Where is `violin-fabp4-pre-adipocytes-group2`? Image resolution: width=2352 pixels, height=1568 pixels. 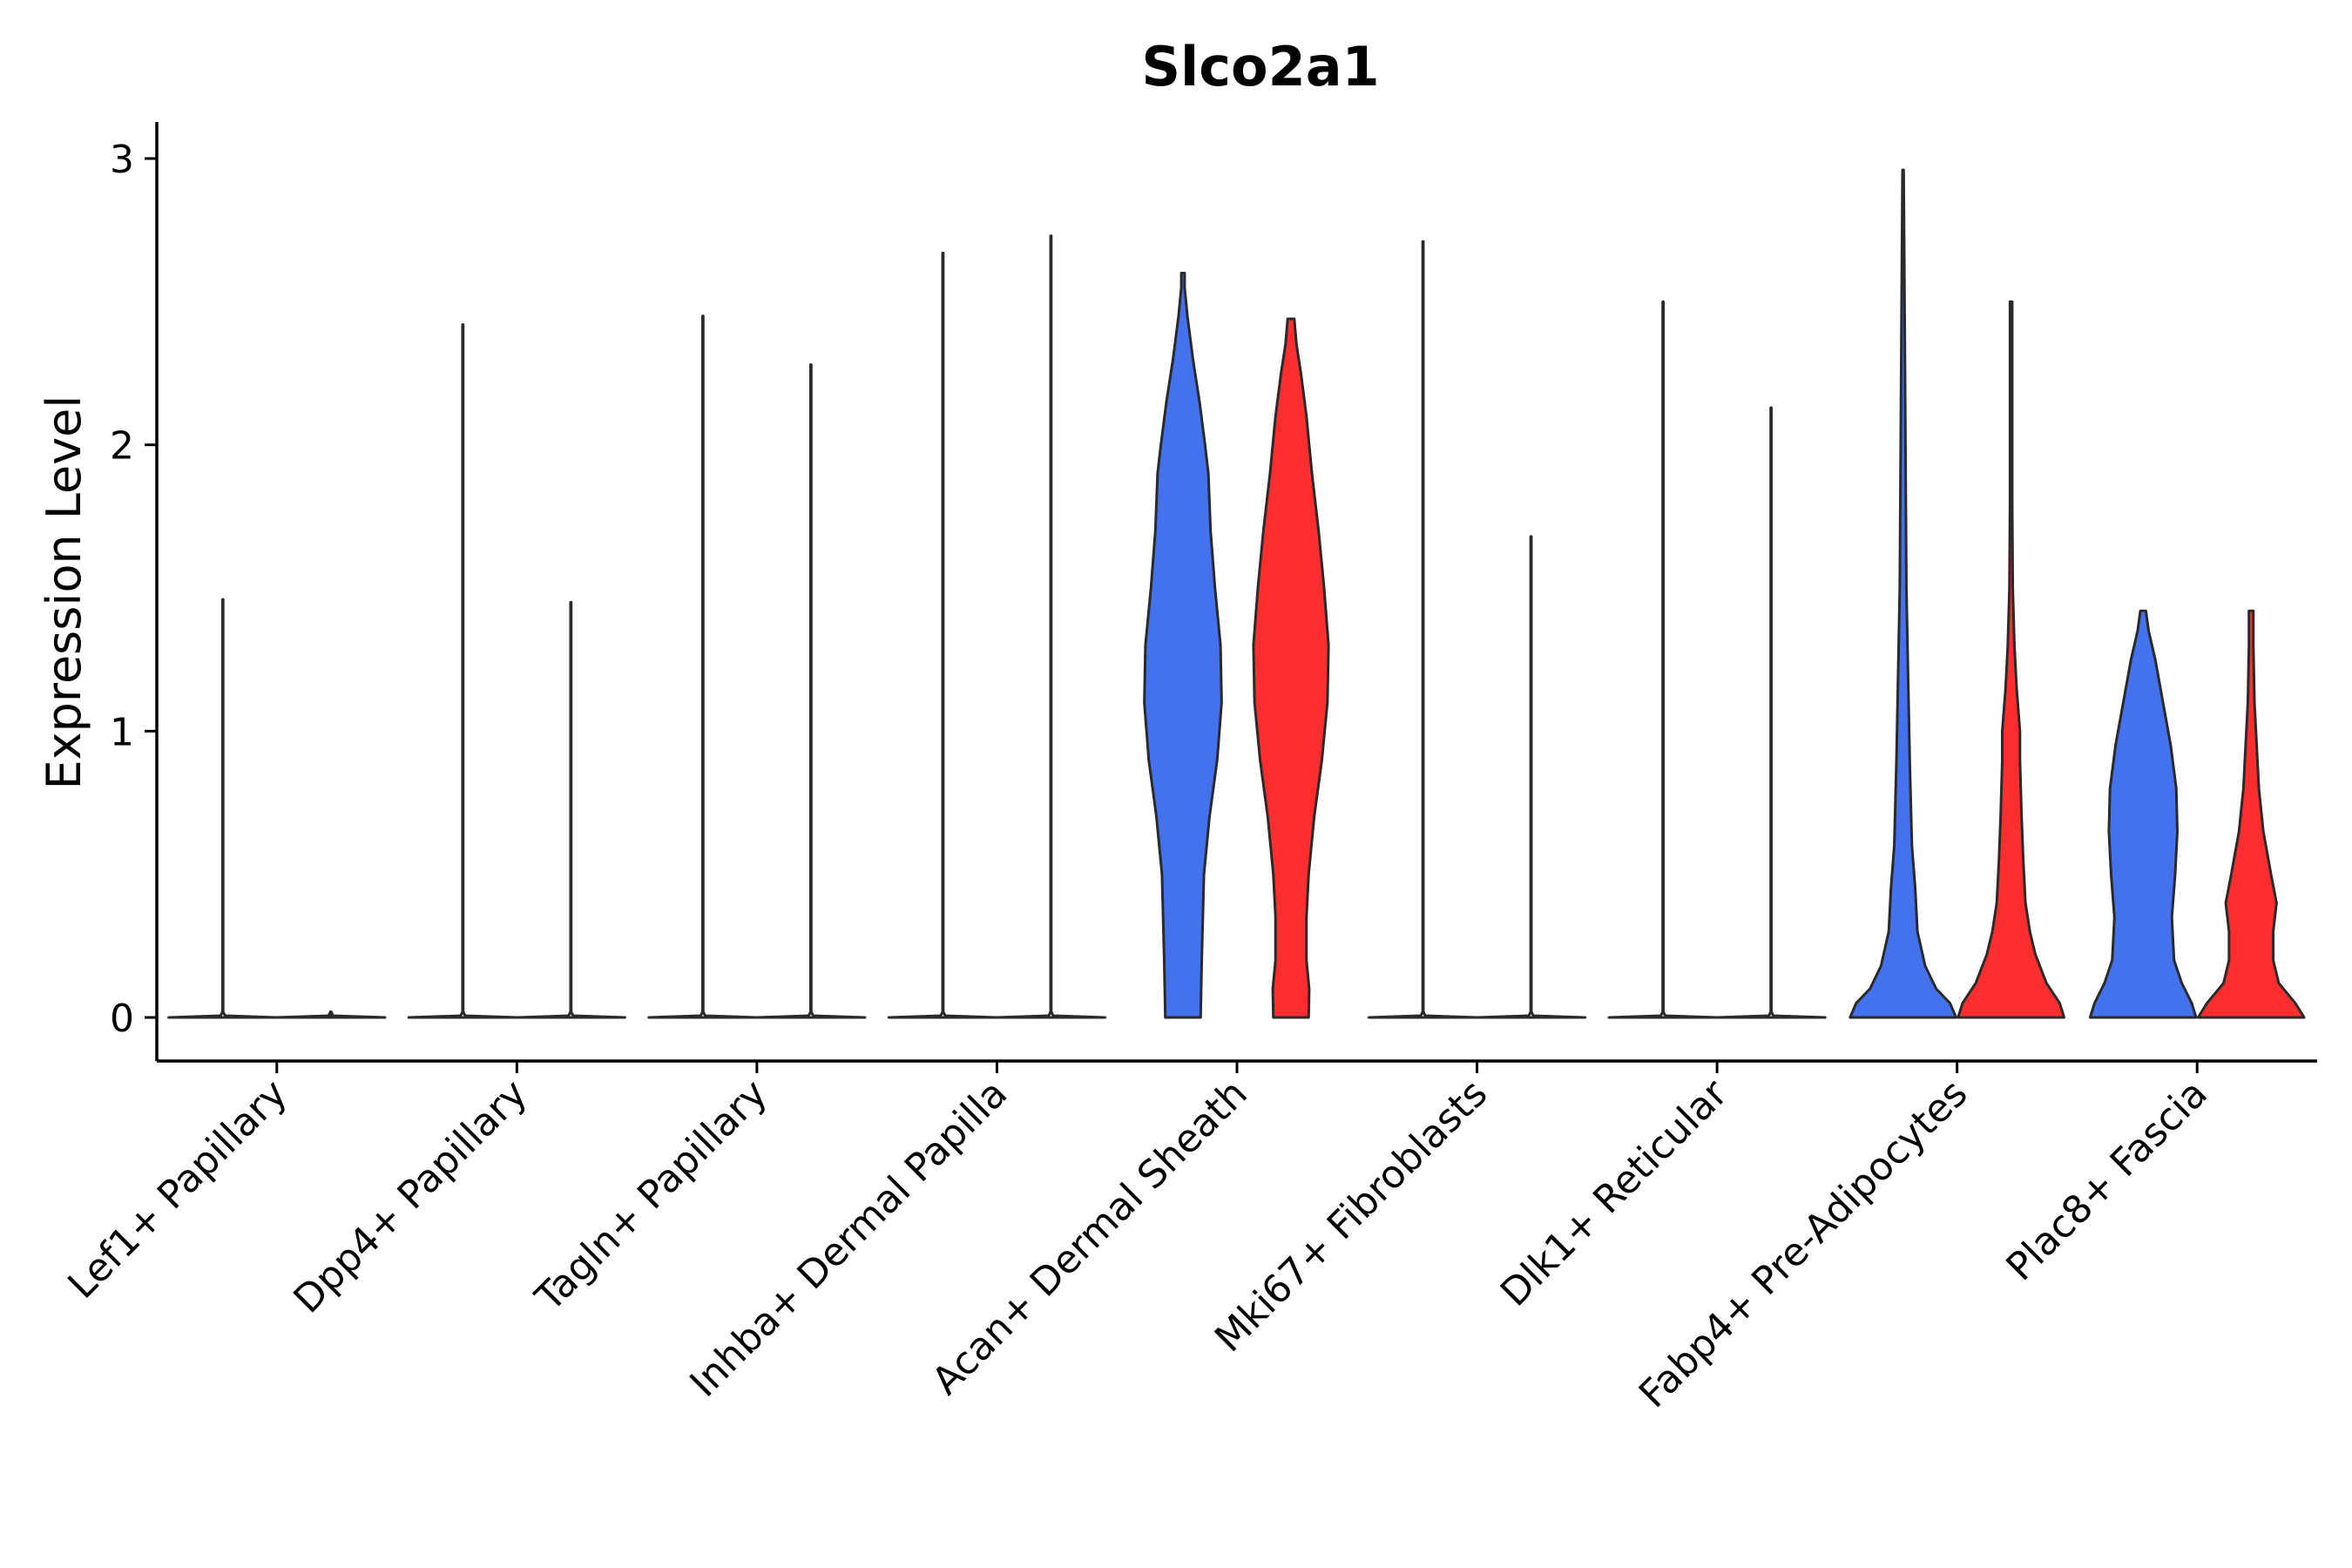 violin-fabp4-pre-adipocytes-group2 is located at coordinates (2012, 659).